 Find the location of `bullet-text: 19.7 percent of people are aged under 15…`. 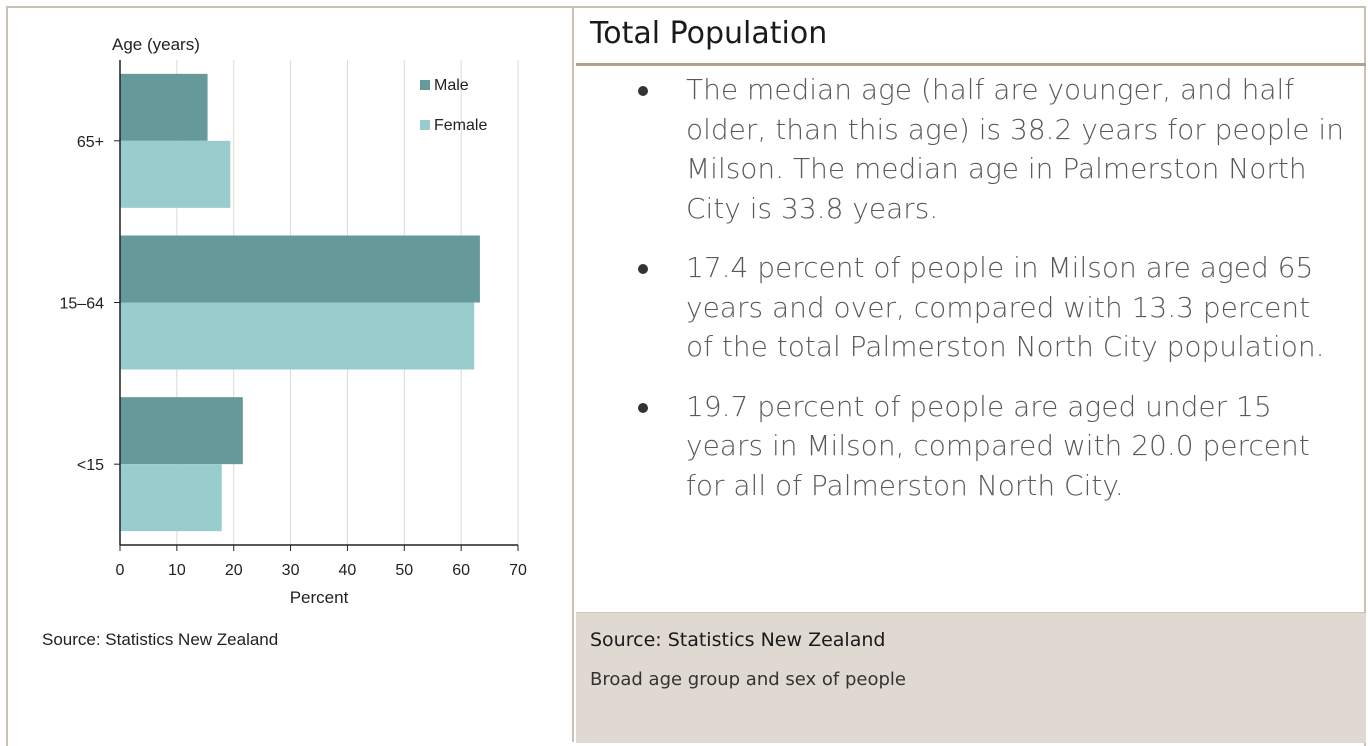

bullet-text: 19.7 percent of people are aged under 15… is located at coordinates (998, 445).